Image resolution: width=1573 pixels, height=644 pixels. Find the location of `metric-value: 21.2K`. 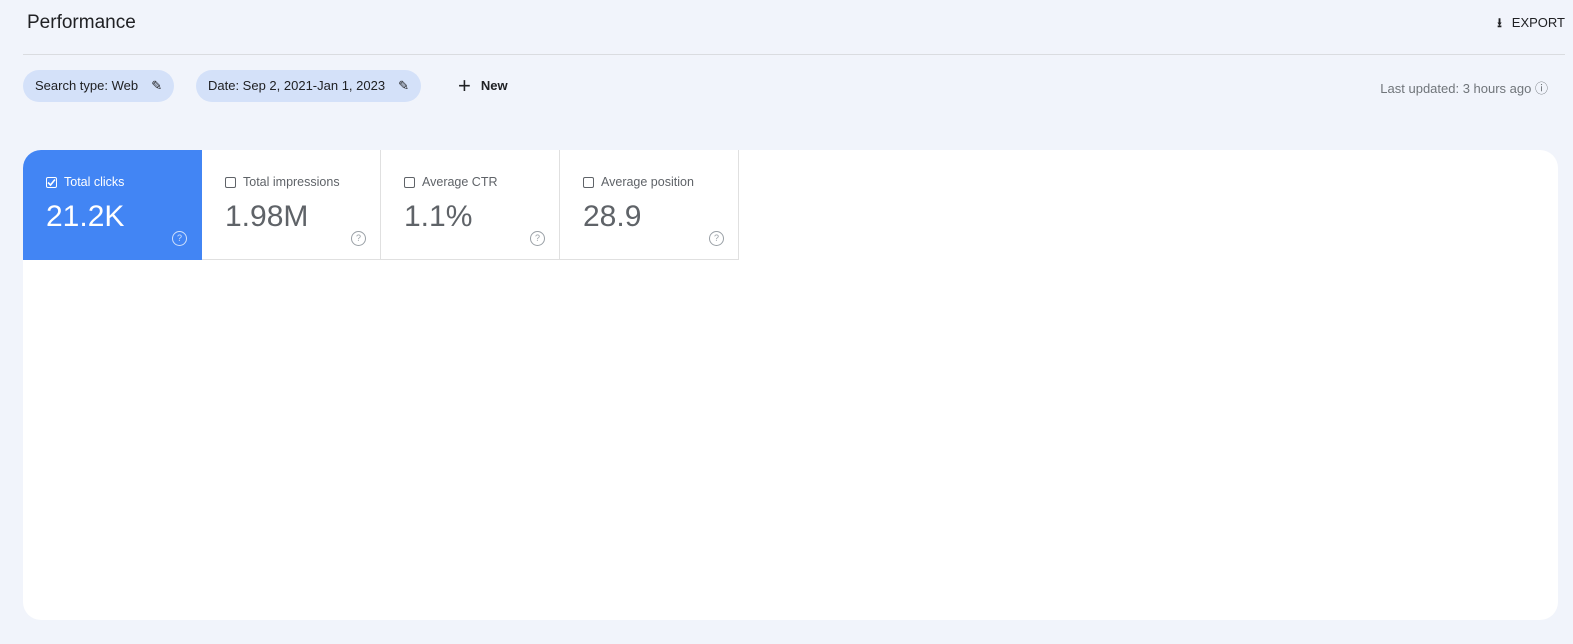

metric-value: 21.2K is located at coordinates (85, 216).